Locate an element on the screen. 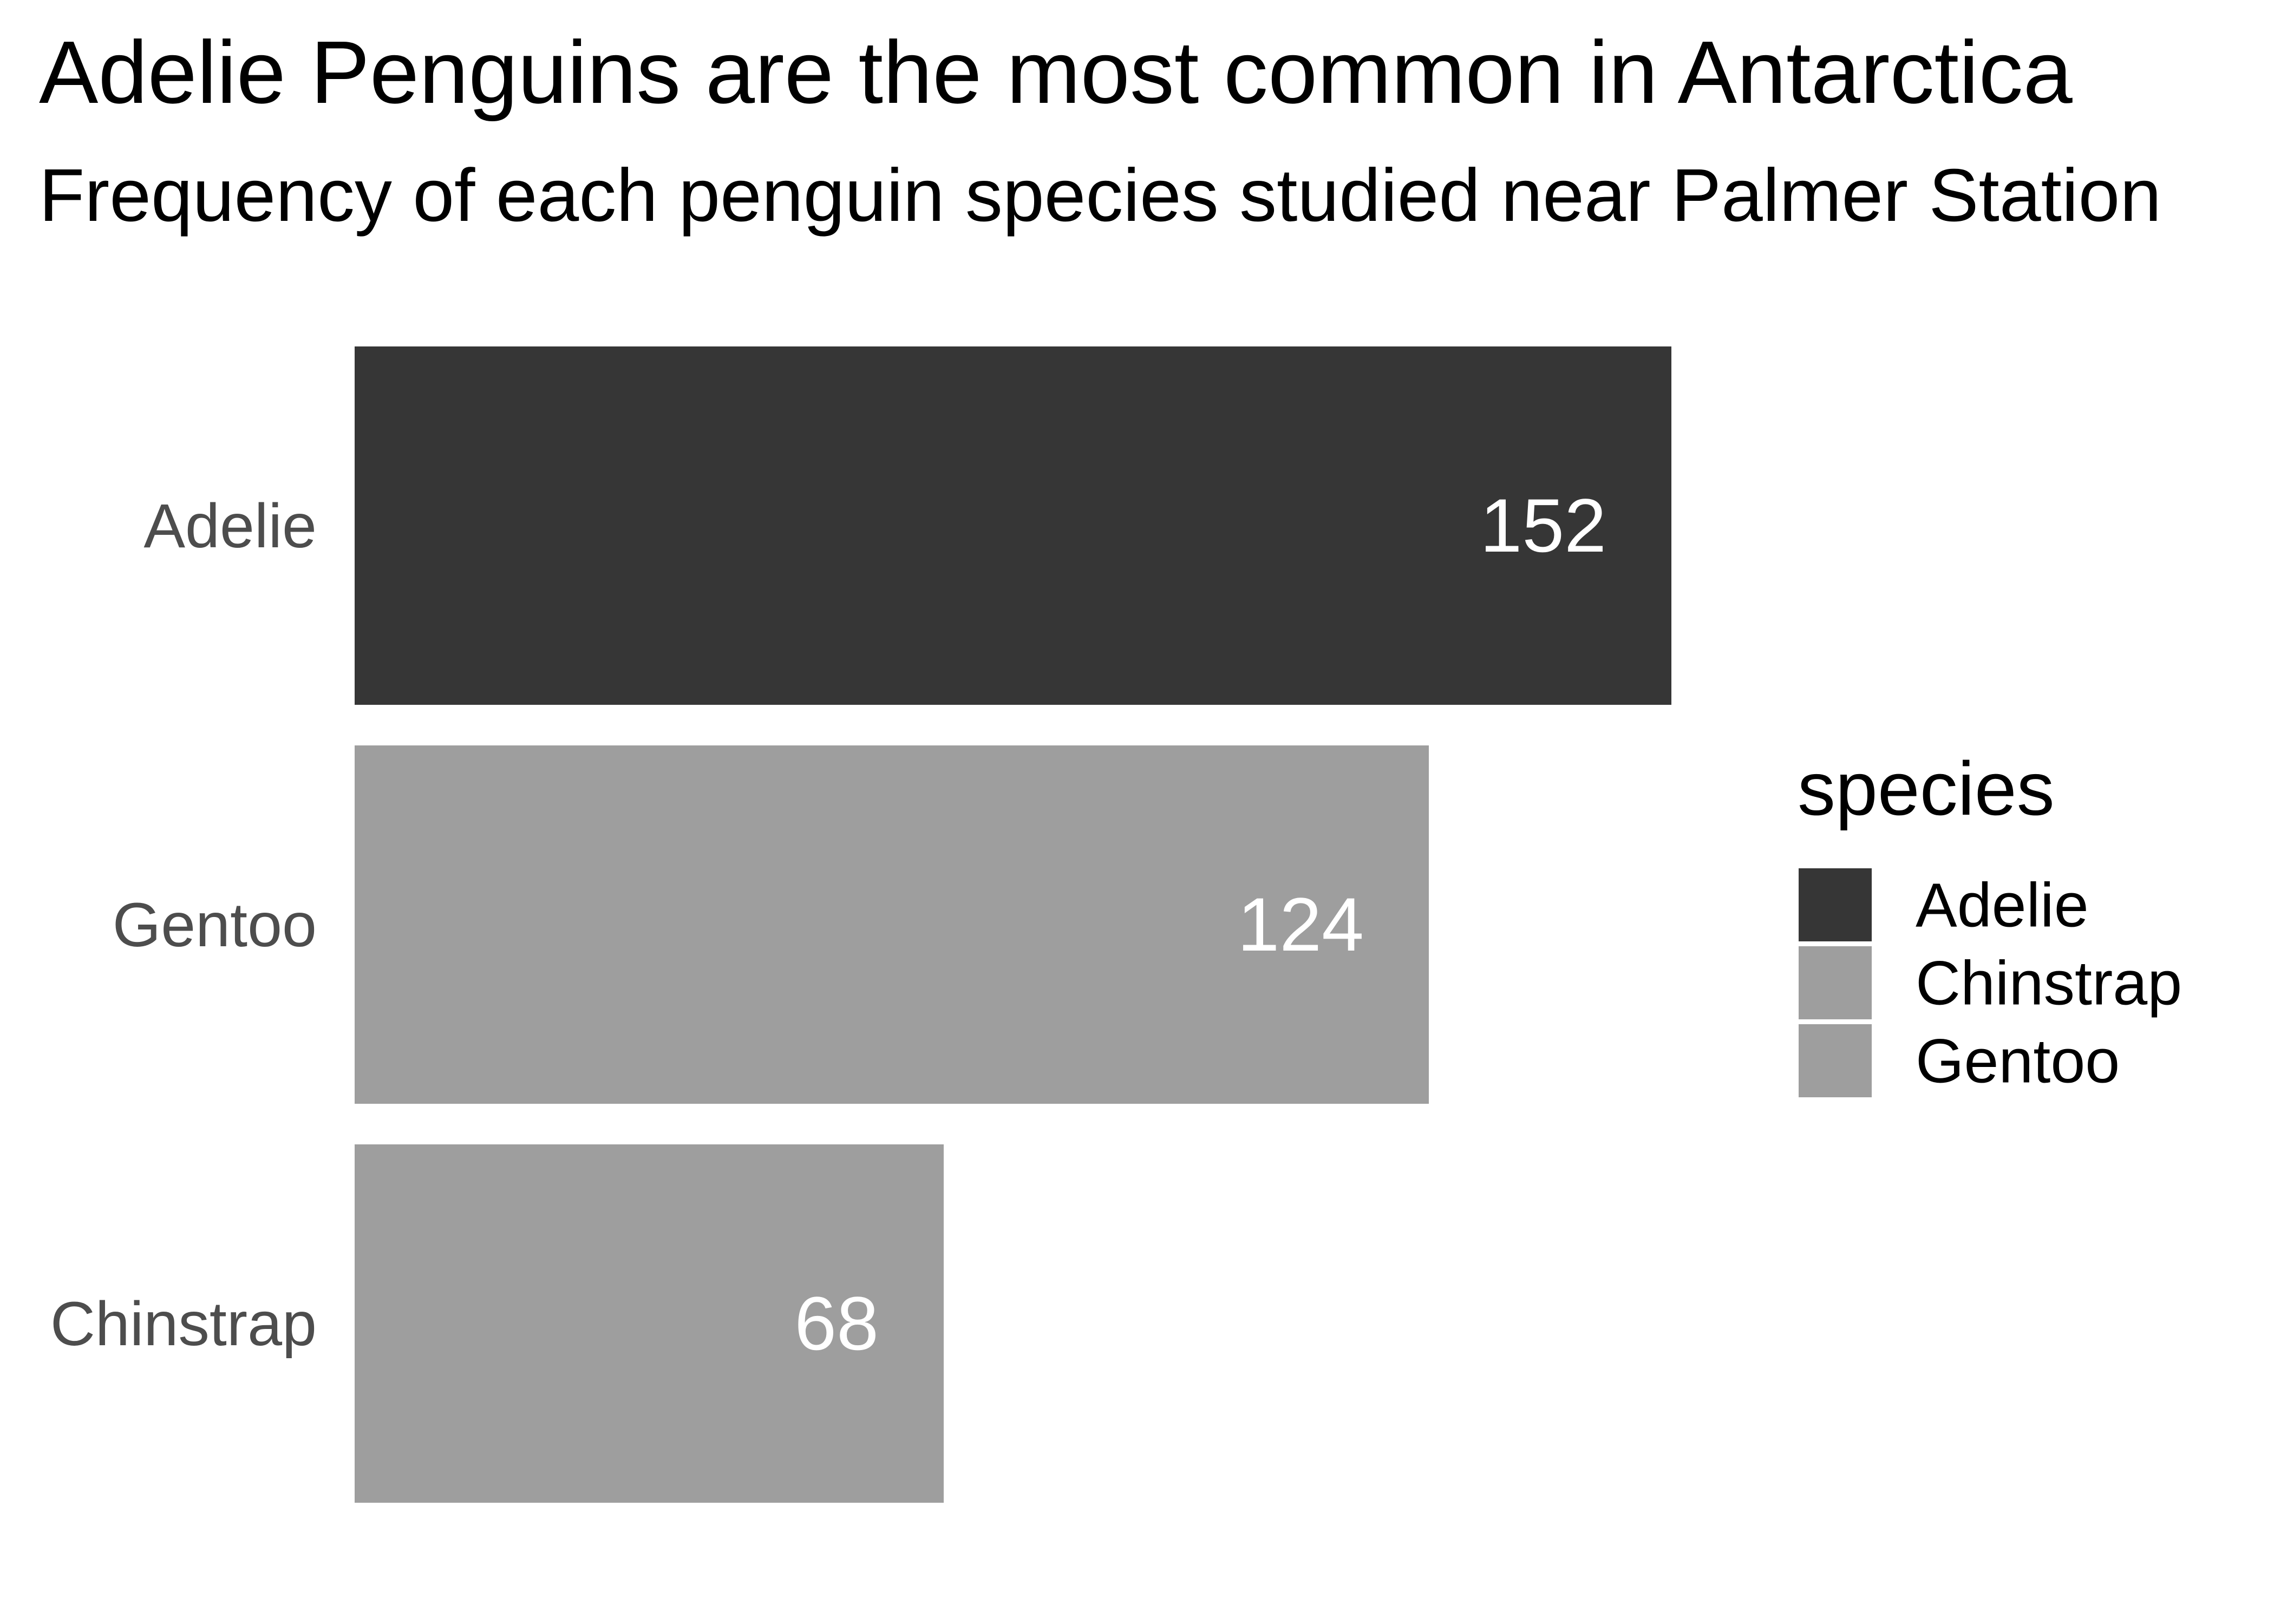 This screenshot has width=2274, height=1624. bar-chinstrap is located at coordinates (650, 1323).